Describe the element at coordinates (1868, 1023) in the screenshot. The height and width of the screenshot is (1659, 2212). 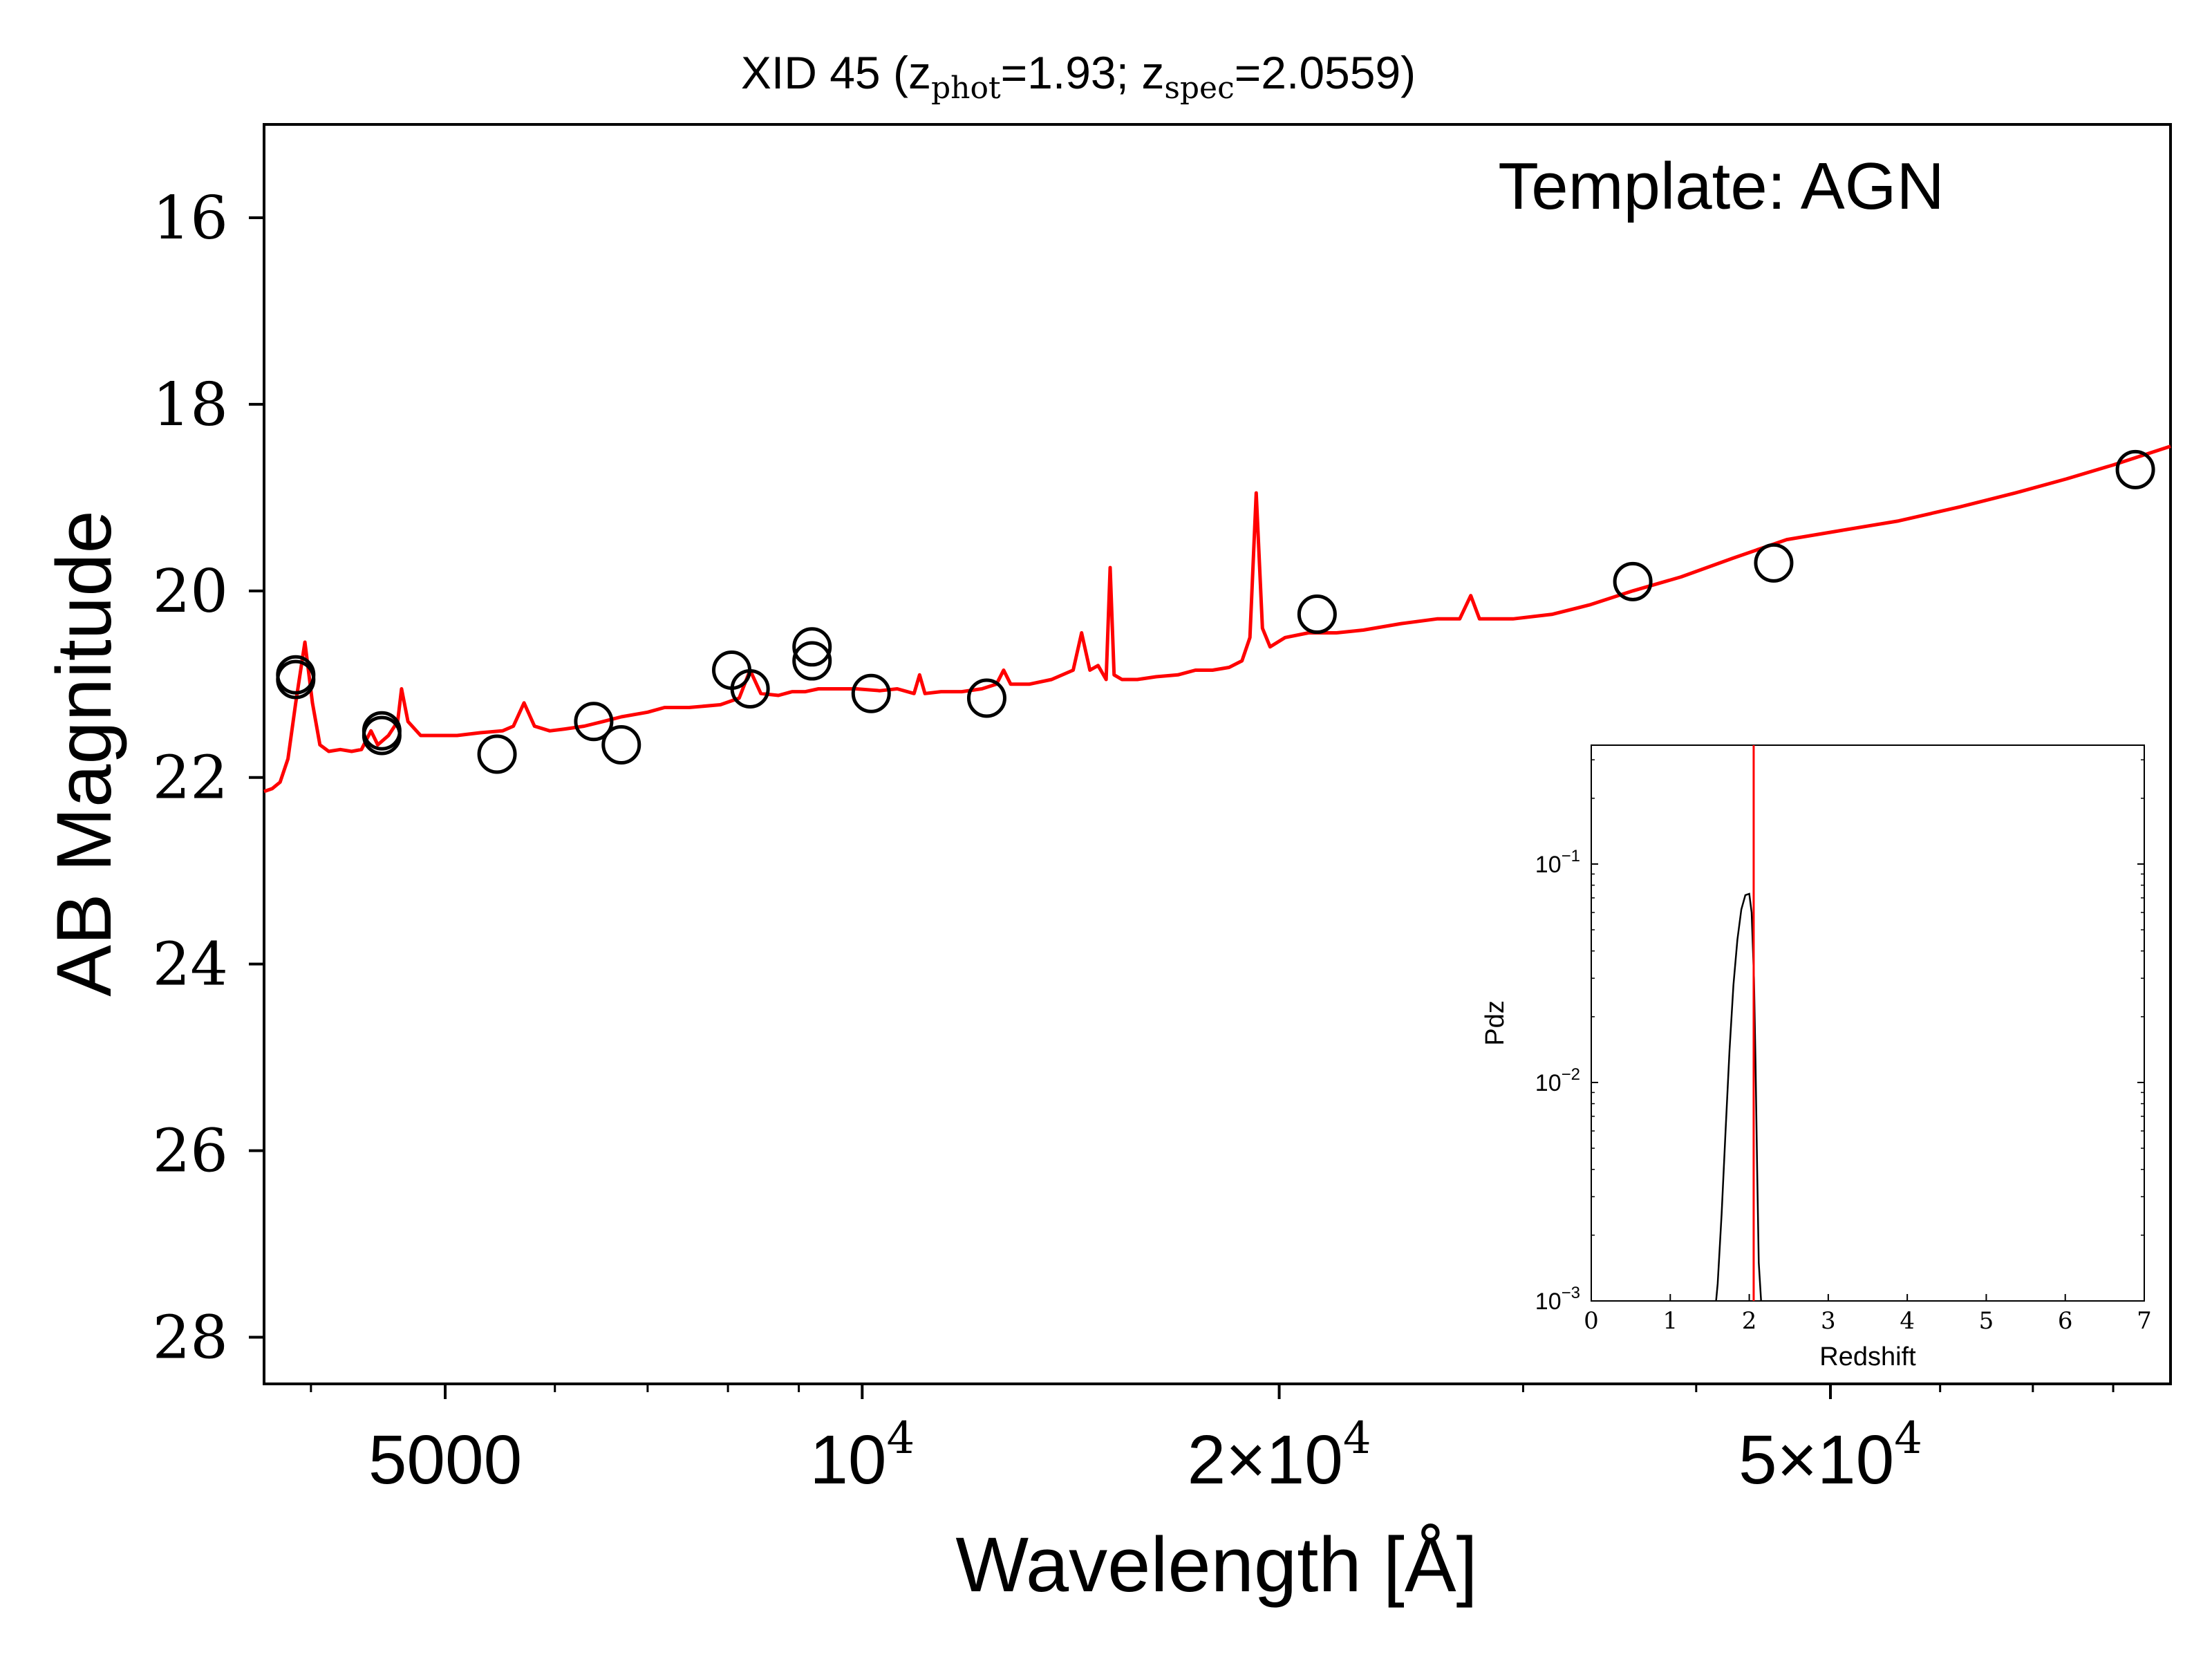
I see `inset-plot-frame` at that location.